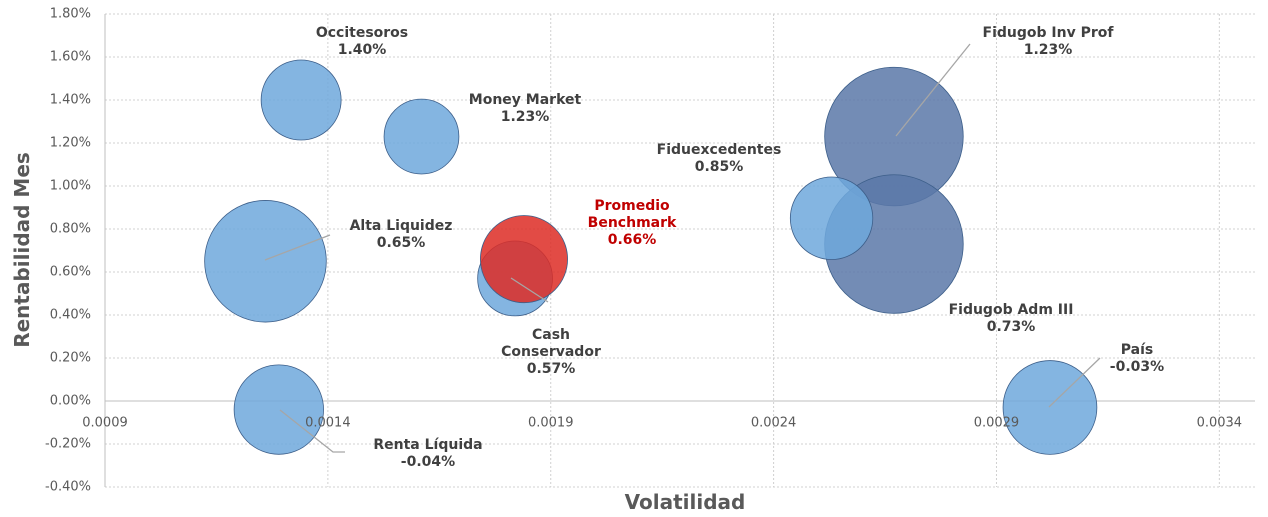 The image size is (1268, 517). I want to click on value-label: 0.57%, so click(551, 369).